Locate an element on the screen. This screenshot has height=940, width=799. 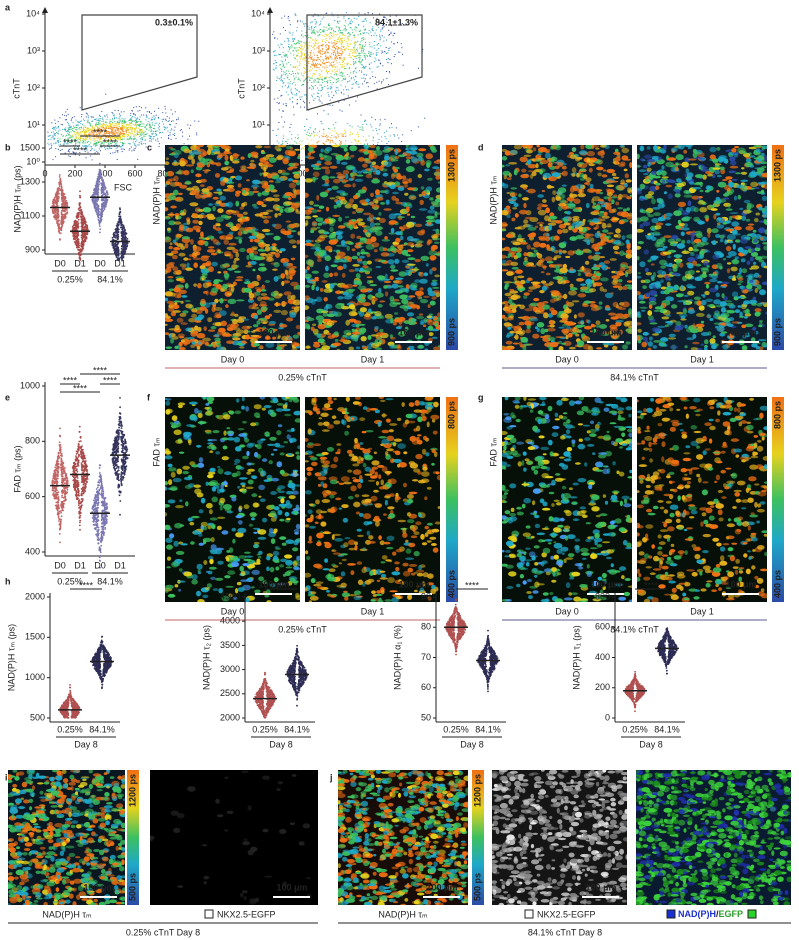
y-tick-label: 10² is located at coordinates (258, 87).